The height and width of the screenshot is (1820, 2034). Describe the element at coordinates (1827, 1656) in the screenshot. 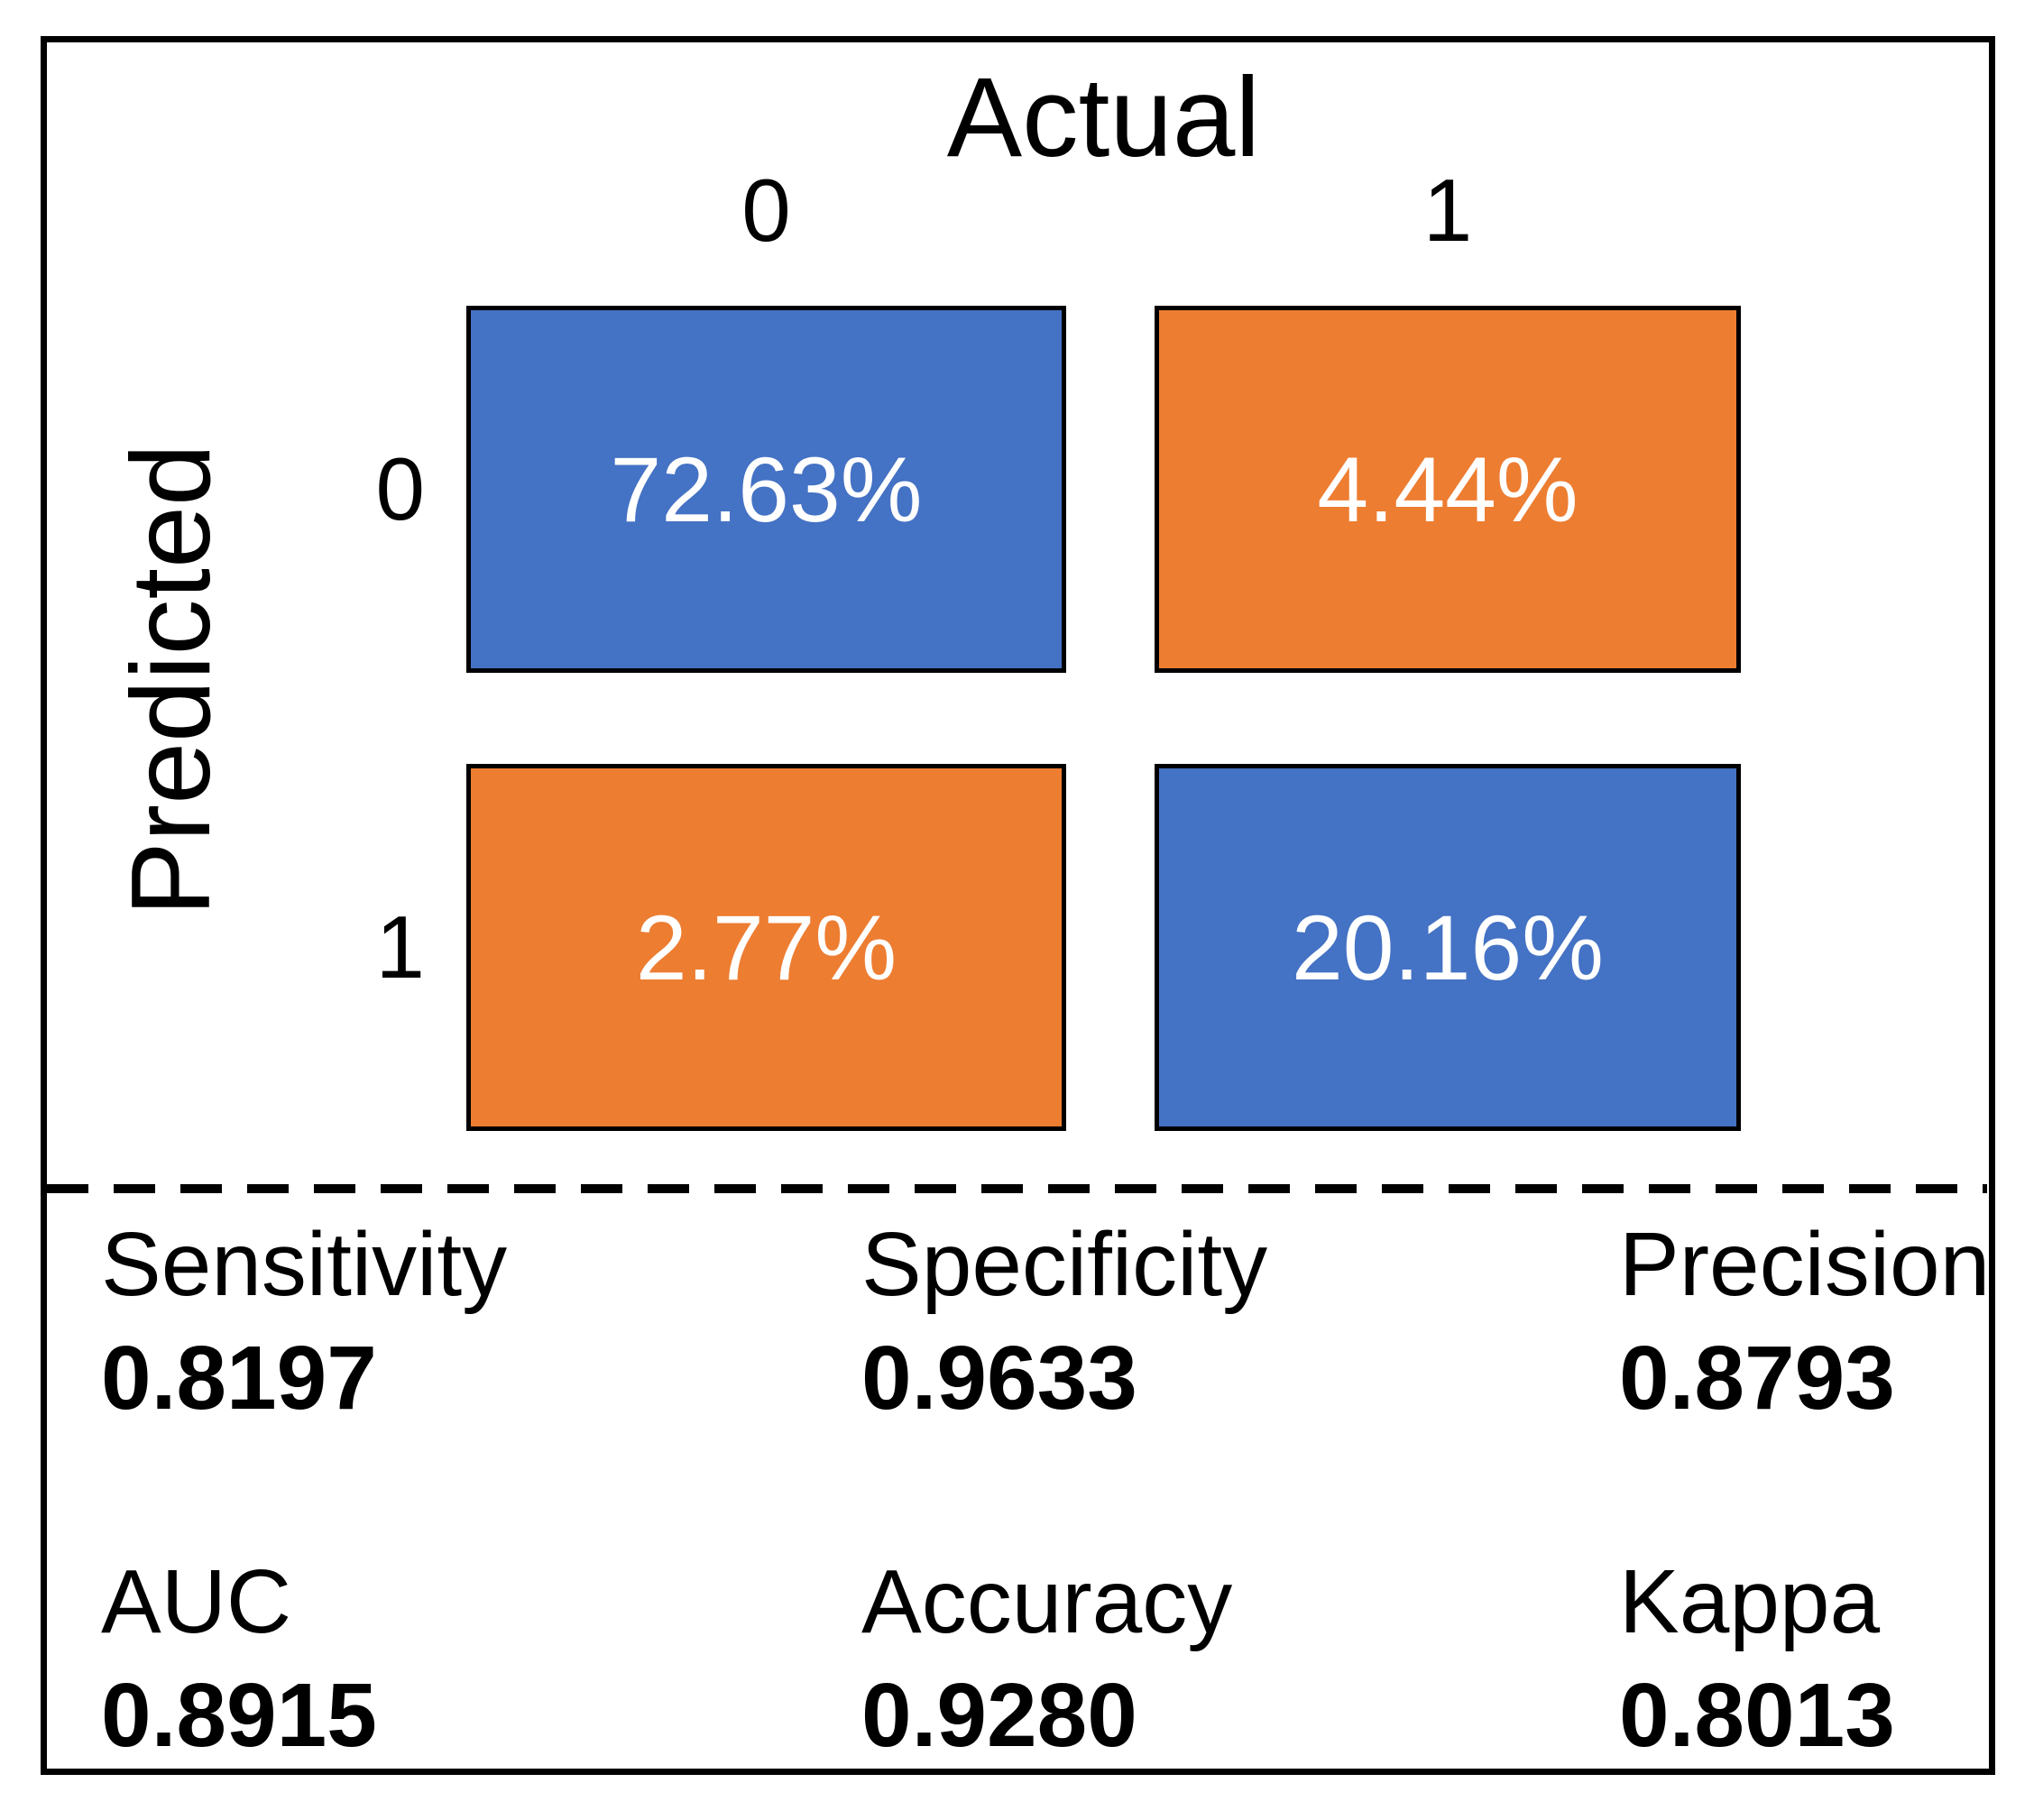

I see `metric-kappa: Kappa 0.8013` at that location.